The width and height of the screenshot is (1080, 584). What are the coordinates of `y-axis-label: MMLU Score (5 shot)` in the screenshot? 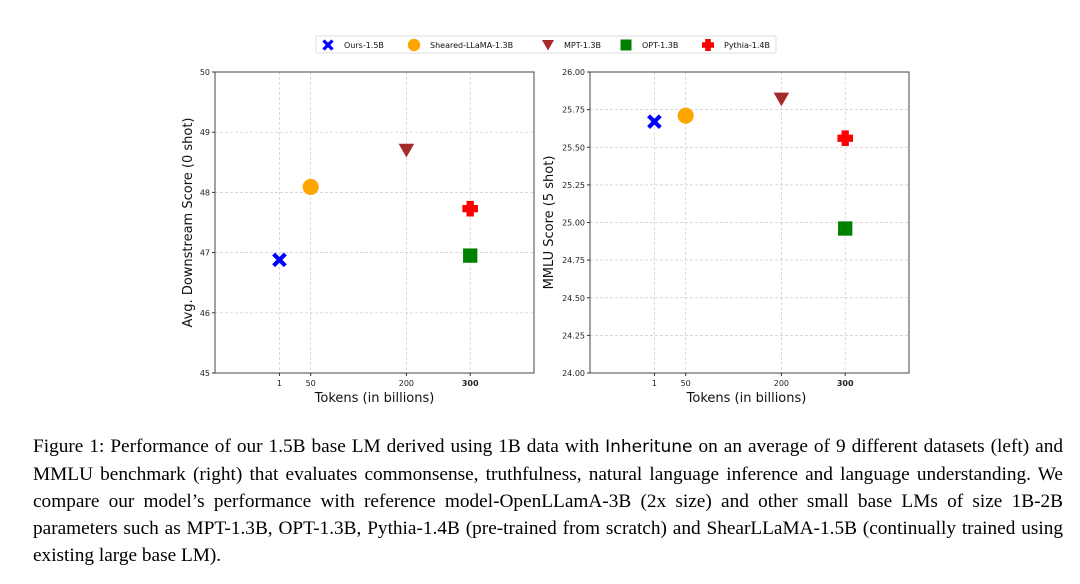 It's located at (549, 223).